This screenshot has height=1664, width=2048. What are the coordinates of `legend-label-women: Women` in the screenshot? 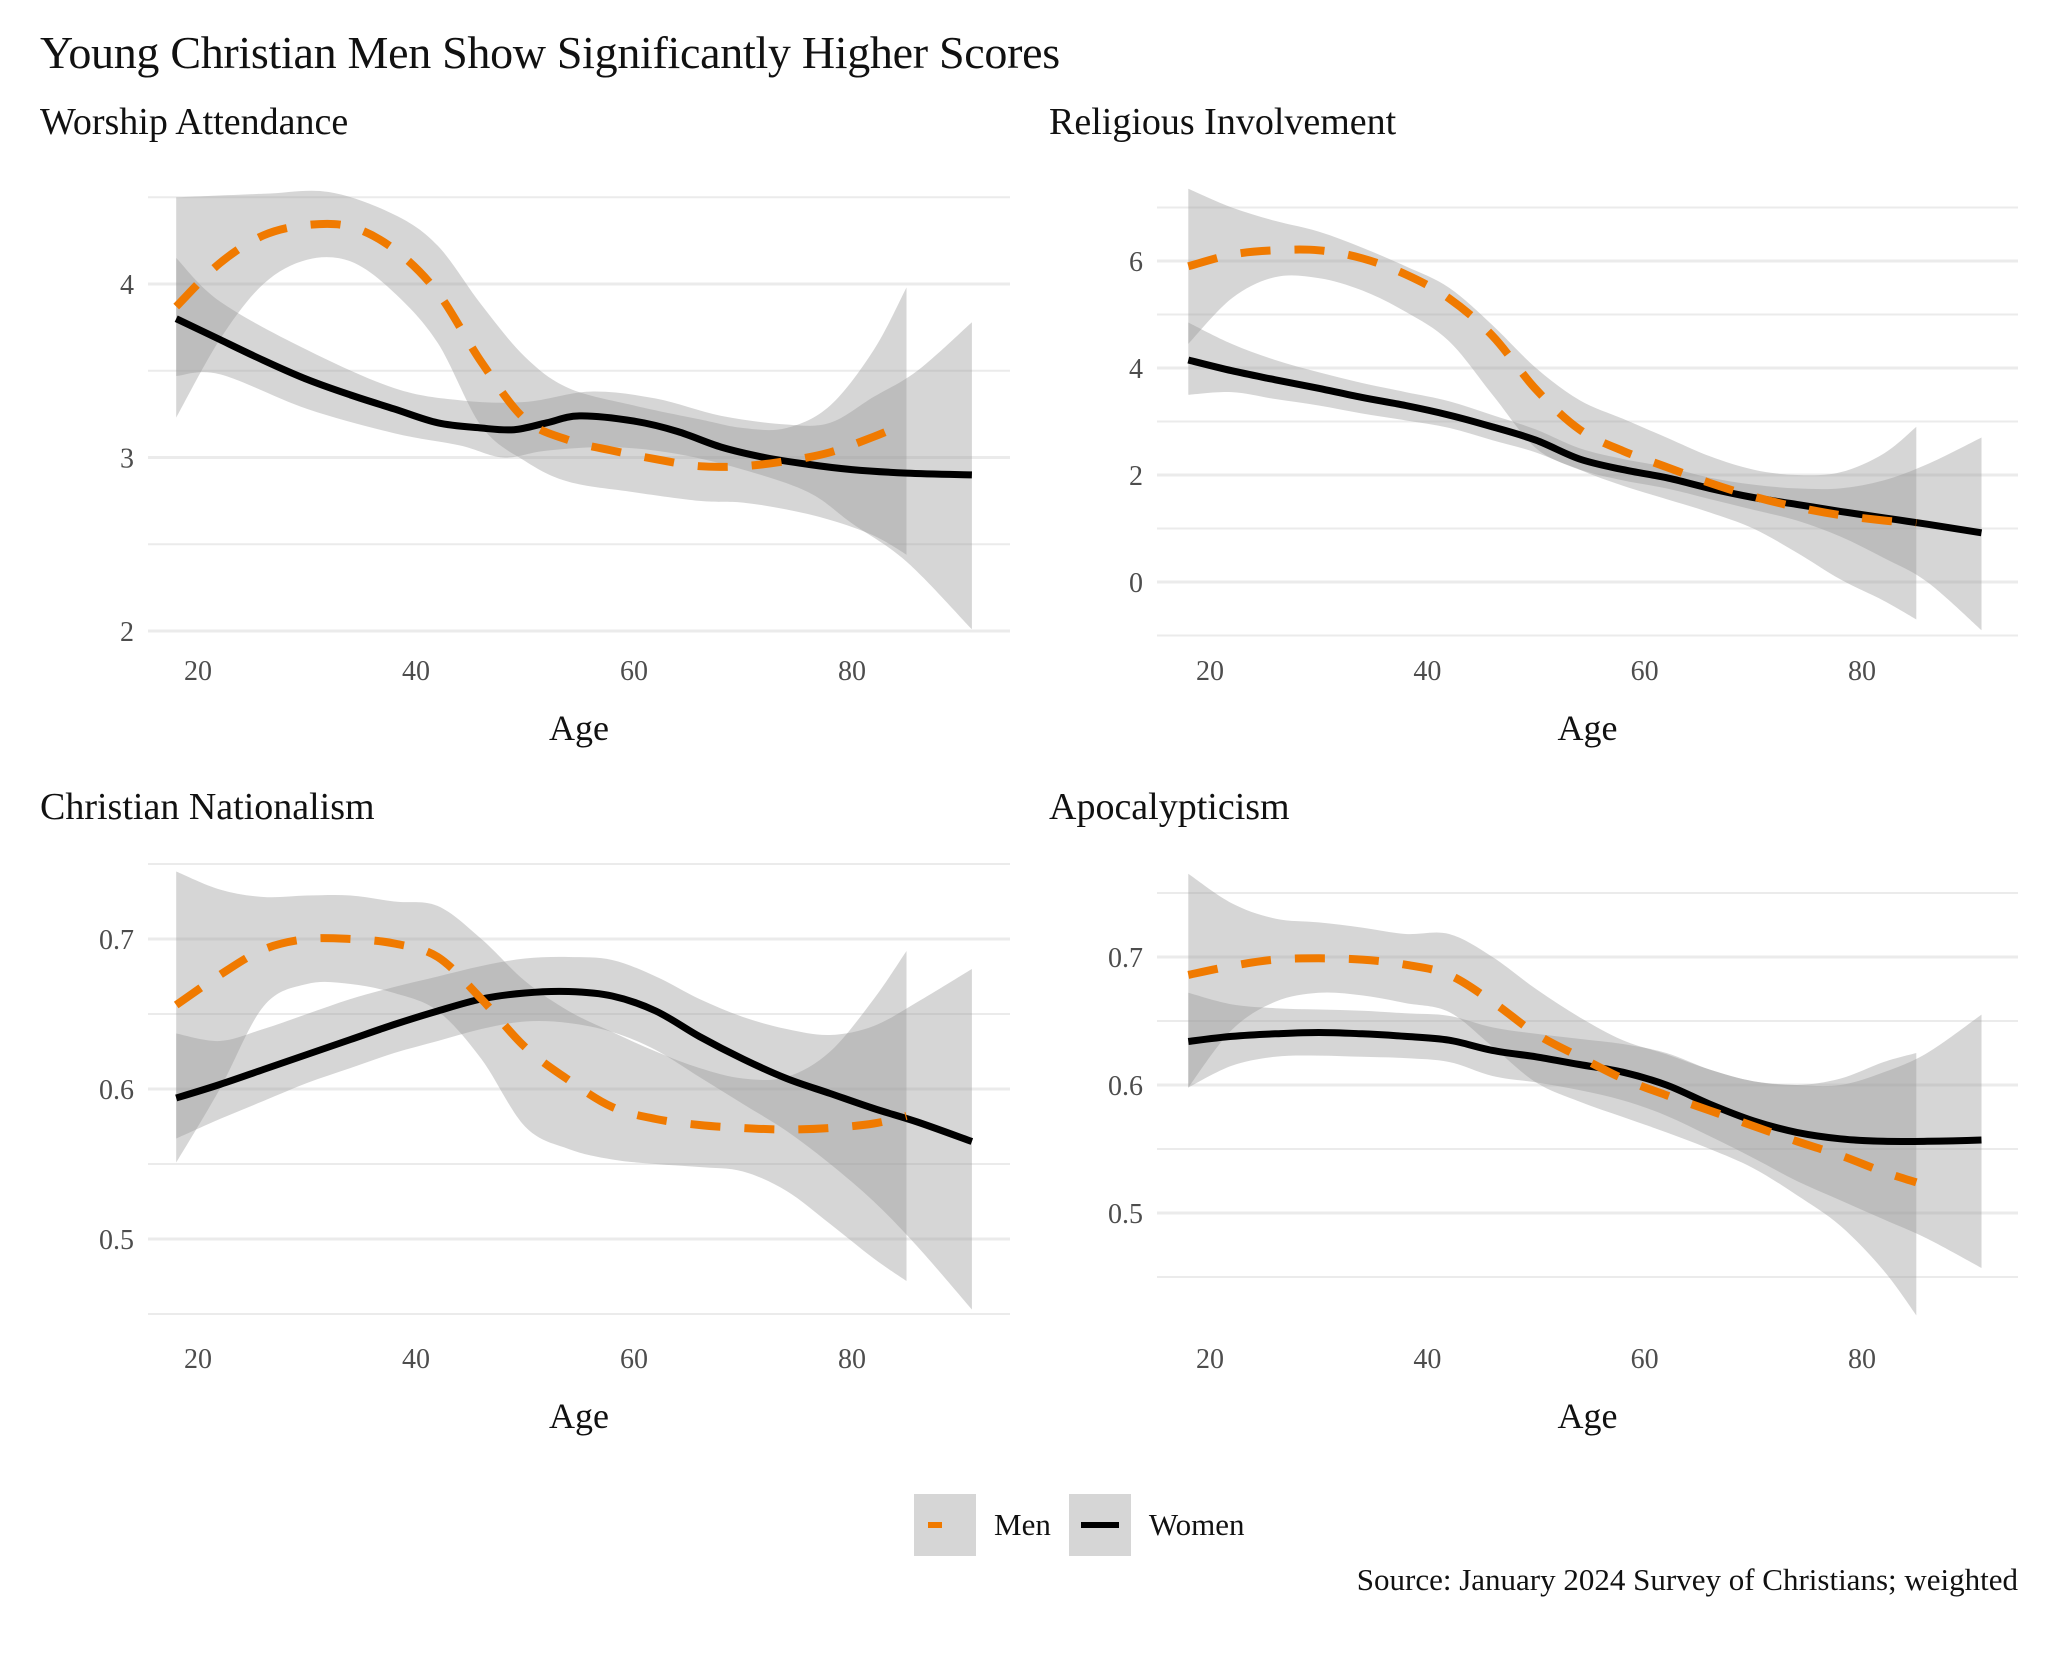 It's located at (1196, 1524).